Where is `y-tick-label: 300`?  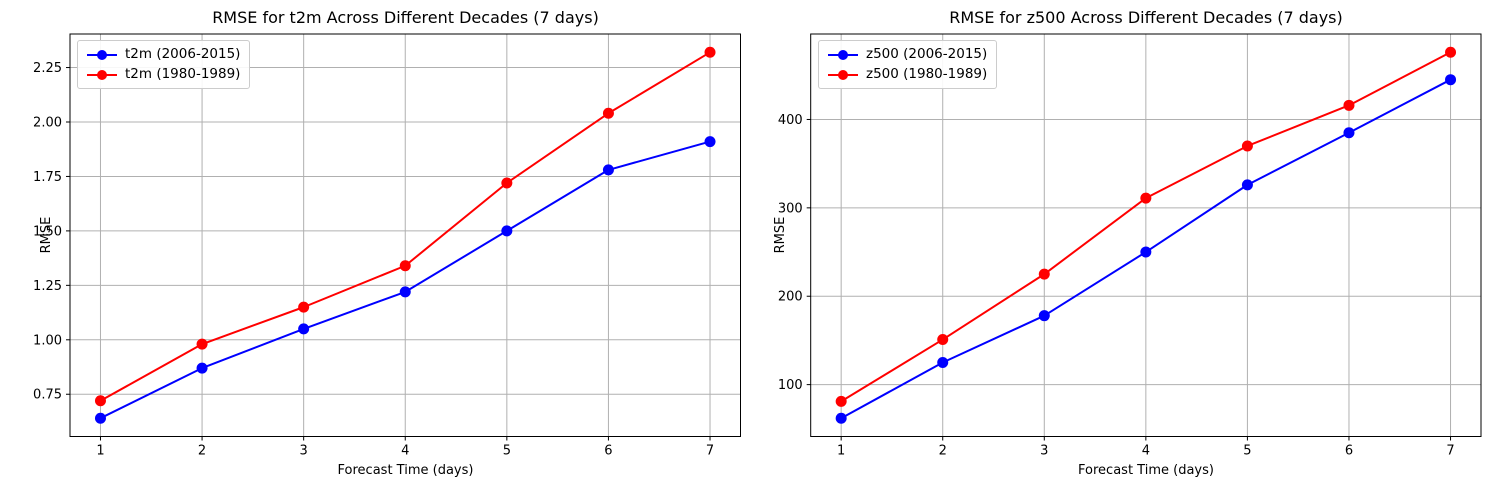 y-tick-label: 300 is located at coordinates (790, 208).